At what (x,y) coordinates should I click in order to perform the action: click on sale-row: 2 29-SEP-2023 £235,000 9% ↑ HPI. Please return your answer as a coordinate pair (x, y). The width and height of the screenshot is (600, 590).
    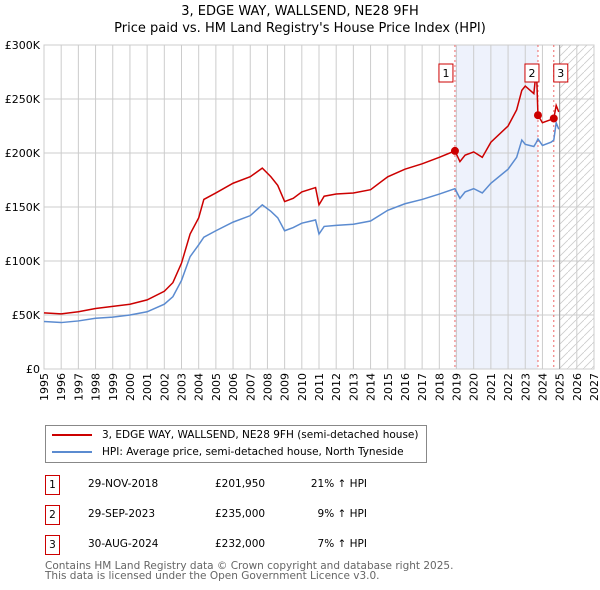
    Looking at the image, I should click on (245, 515).